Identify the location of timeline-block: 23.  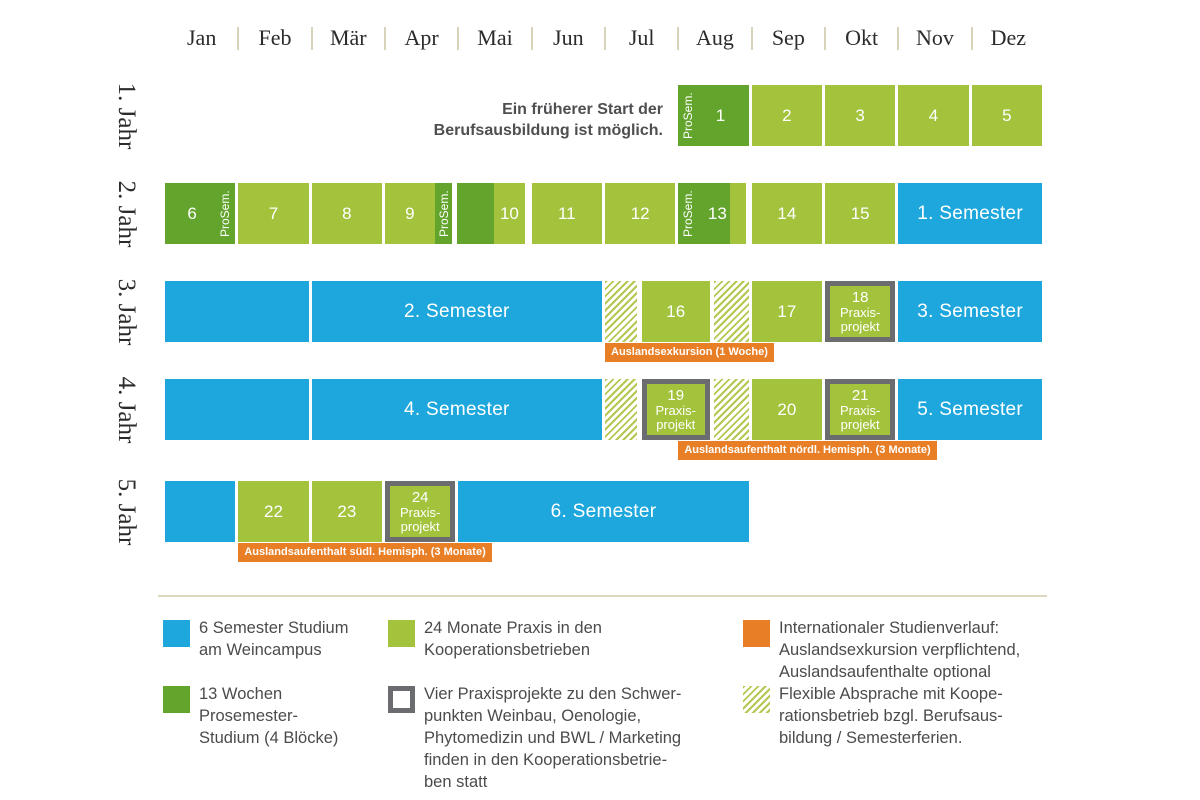
(346, 511).